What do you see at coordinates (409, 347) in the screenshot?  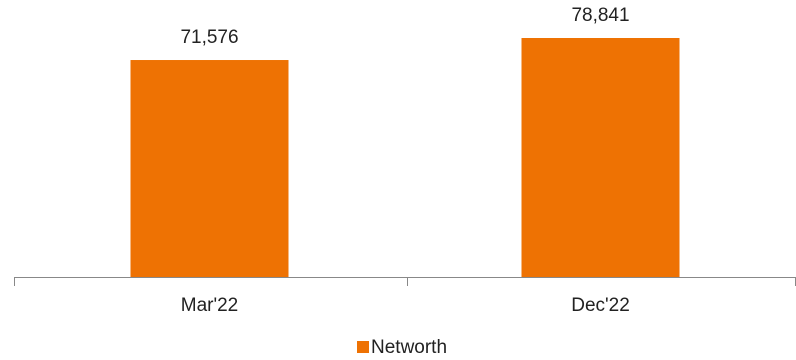 I see `legend-label: Networth` at bounding box center [409, 347].